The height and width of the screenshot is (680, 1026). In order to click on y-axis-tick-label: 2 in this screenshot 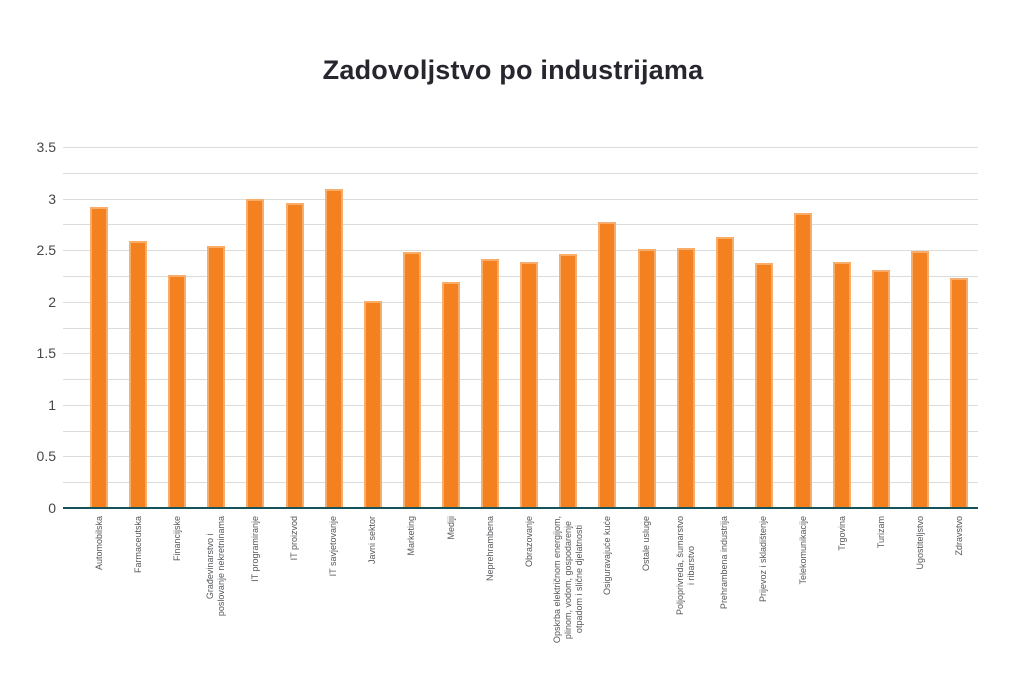, I will do `click(52, 301)`.